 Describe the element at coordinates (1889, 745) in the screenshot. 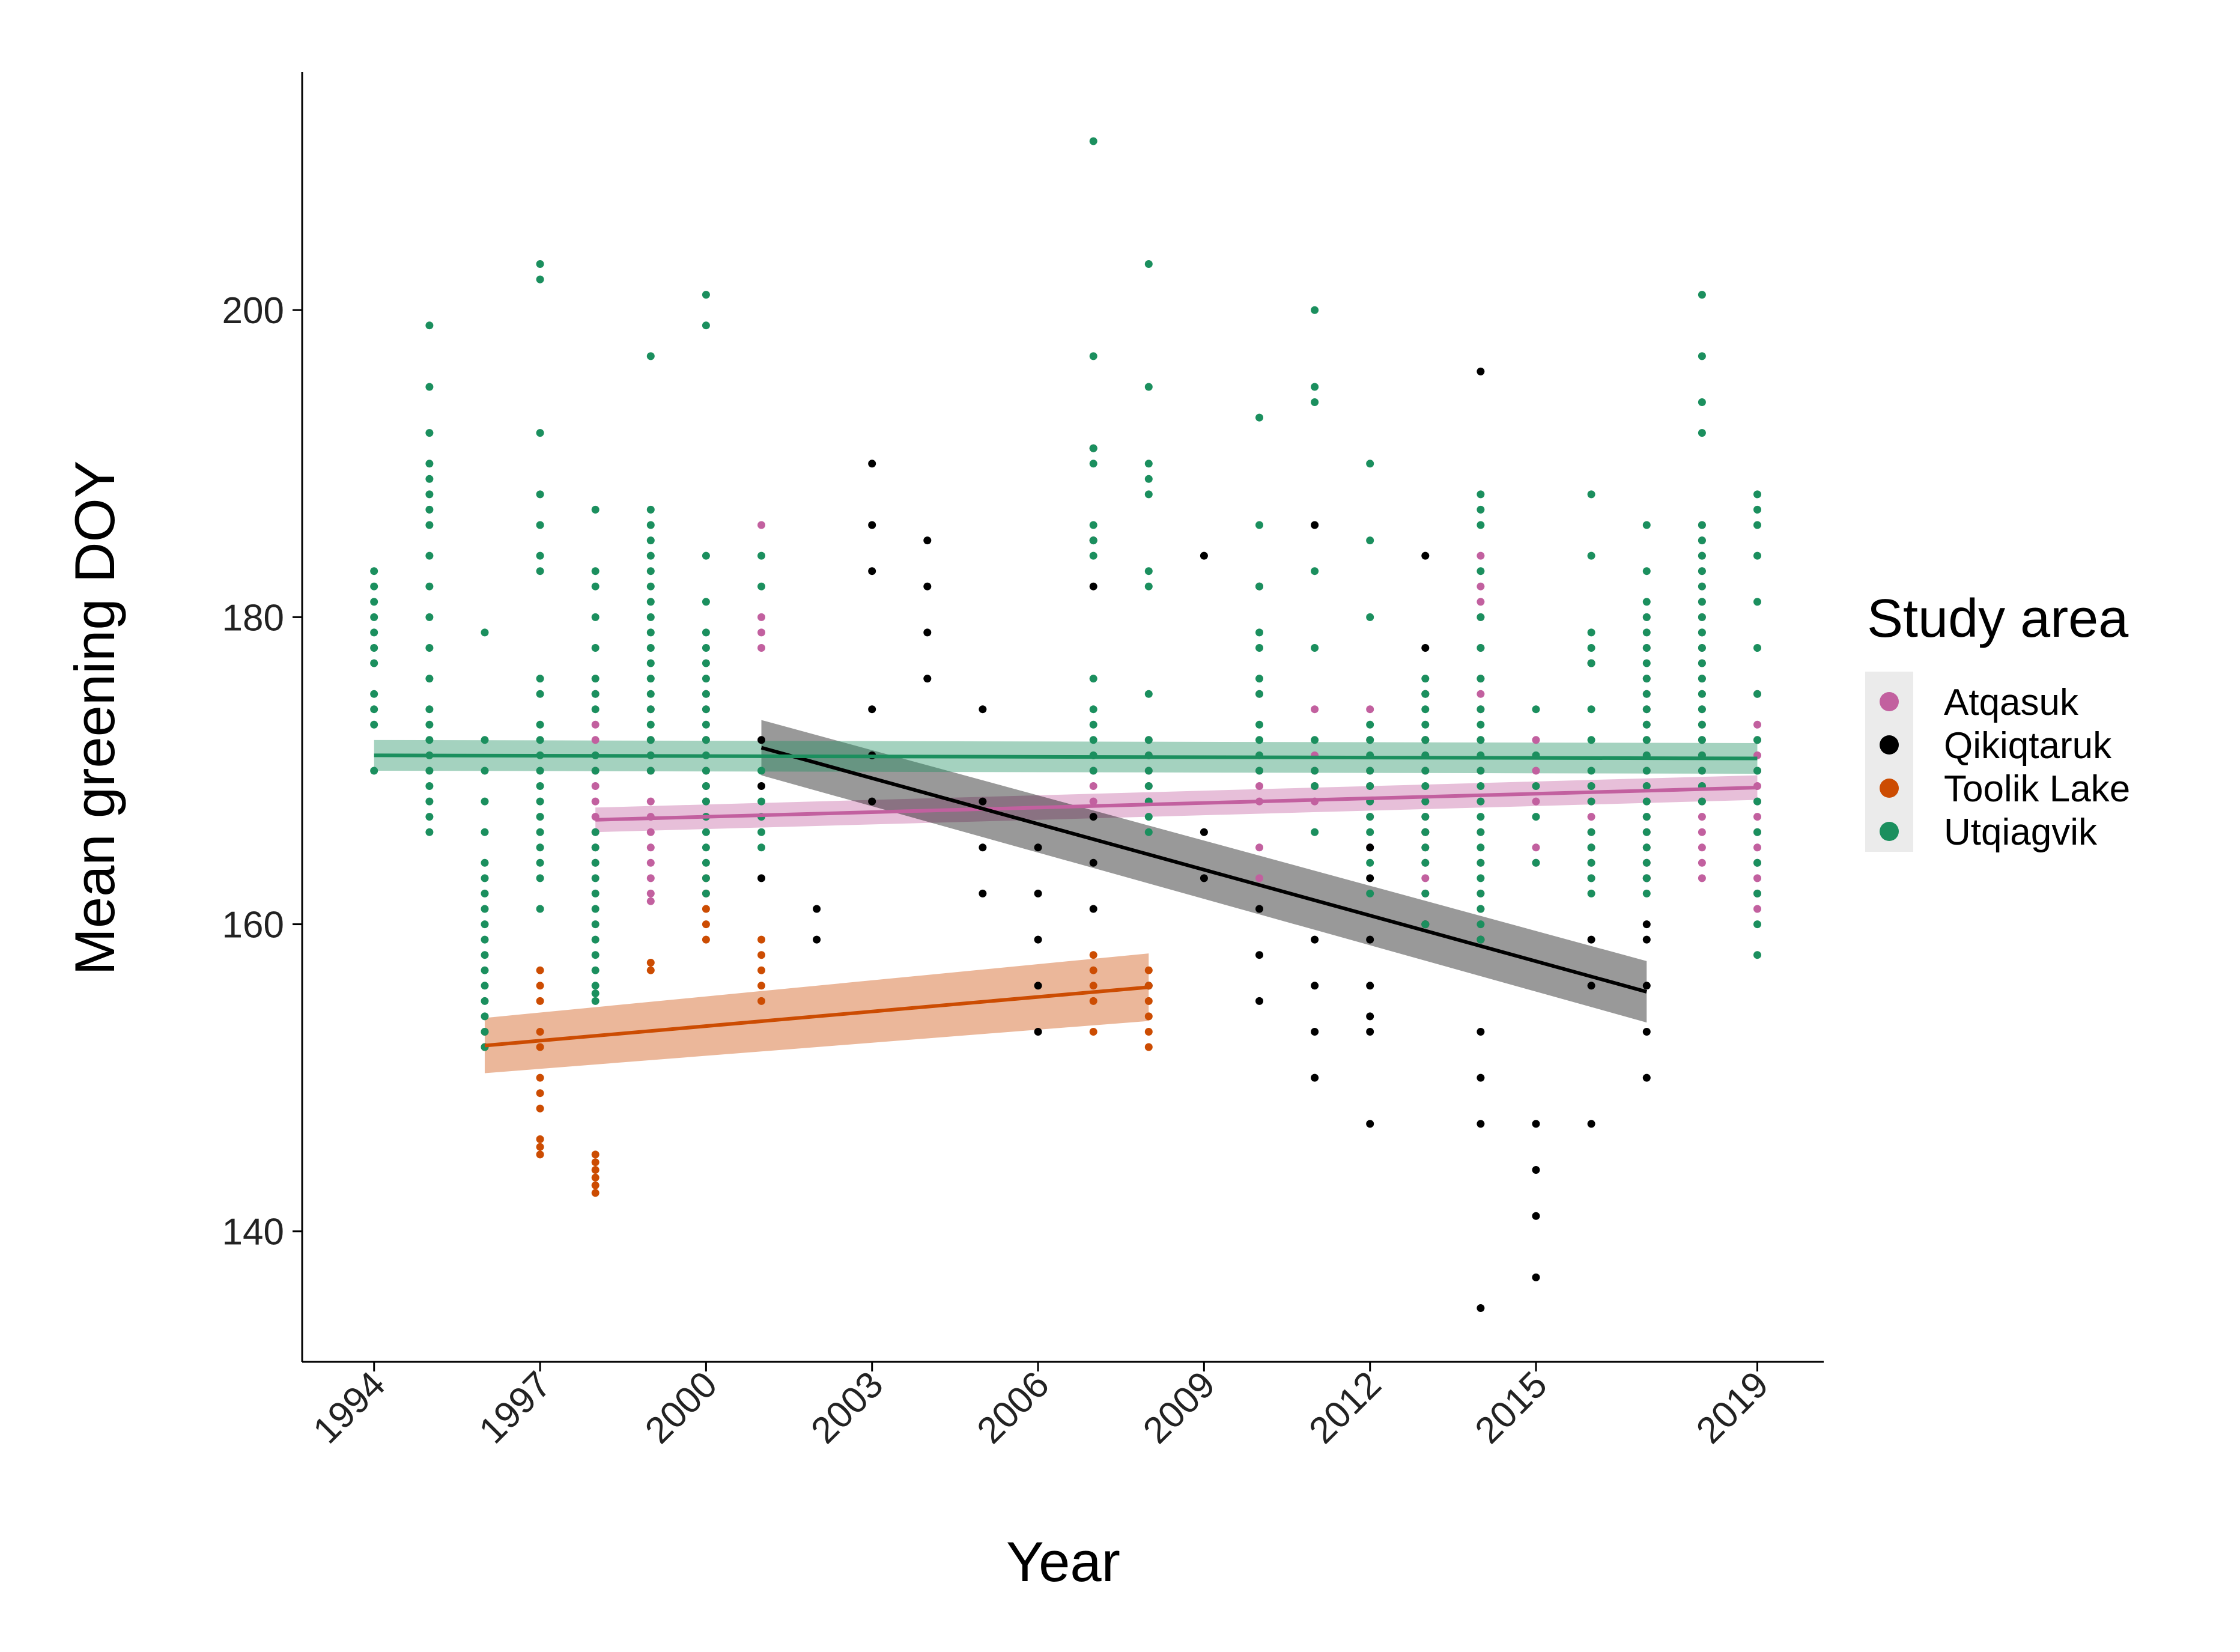

I see `legend-key-qikiqtaruk` at that location.